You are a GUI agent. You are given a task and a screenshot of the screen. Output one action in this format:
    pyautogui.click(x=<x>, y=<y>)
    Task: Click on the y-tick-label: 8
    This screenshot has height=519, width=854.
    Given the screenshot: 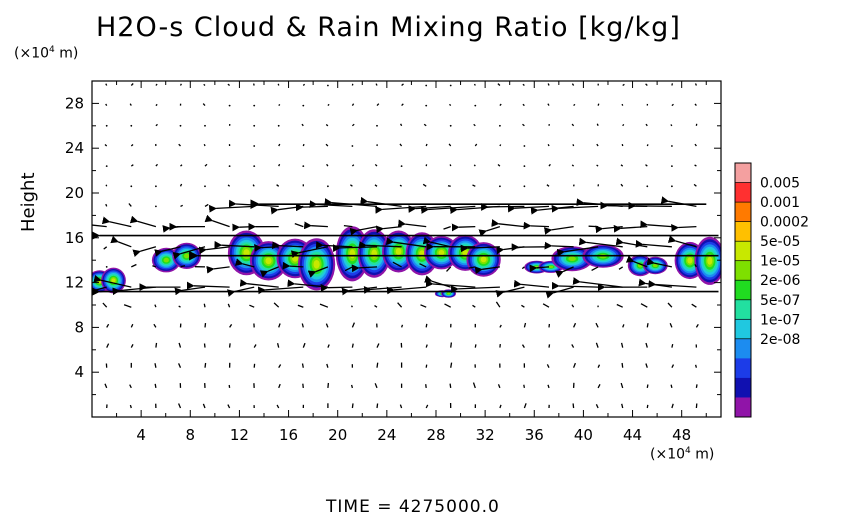 What is the action you would take?
    pyautogui.click(x=79, y=327)
    